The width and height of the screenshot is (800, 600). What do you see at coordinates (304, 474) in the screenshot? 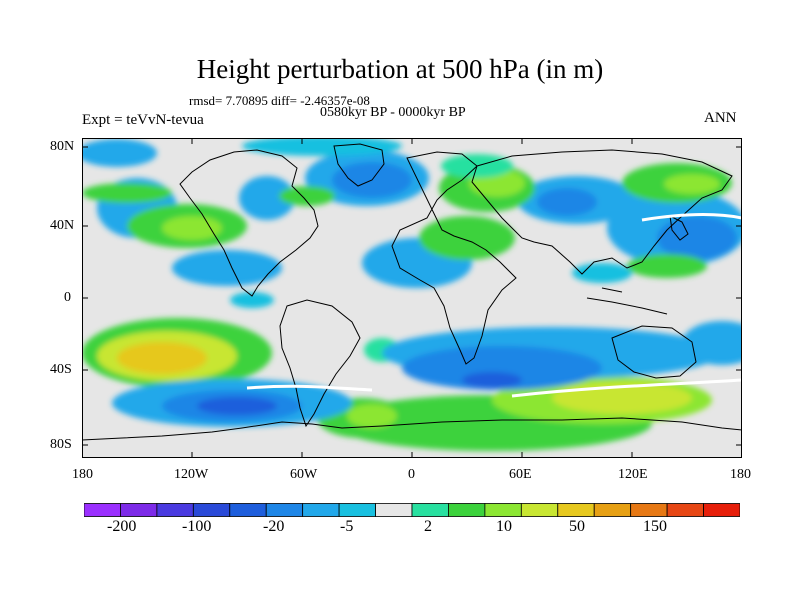
I see `lon-label-60w: 60W` at bounding box center [304, 474].